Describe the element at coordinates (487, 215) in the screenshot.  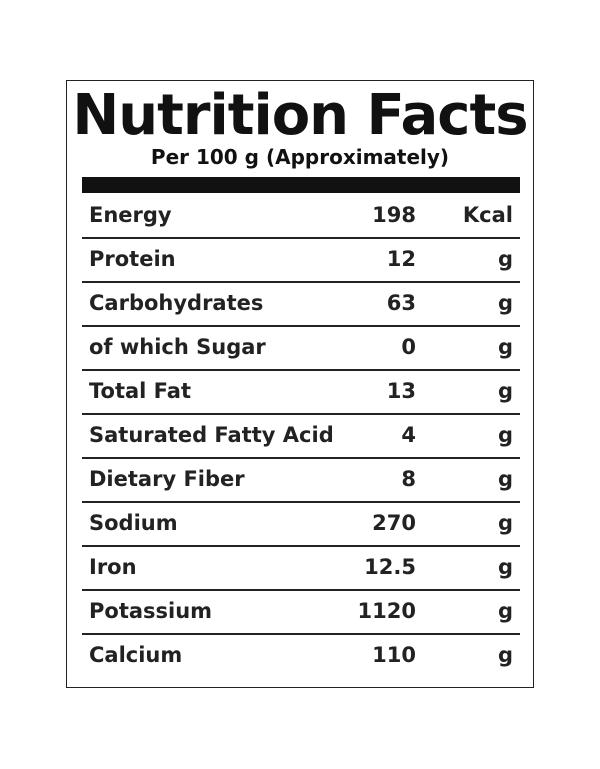
I see `nutrient-unit: Kcal` at that location.